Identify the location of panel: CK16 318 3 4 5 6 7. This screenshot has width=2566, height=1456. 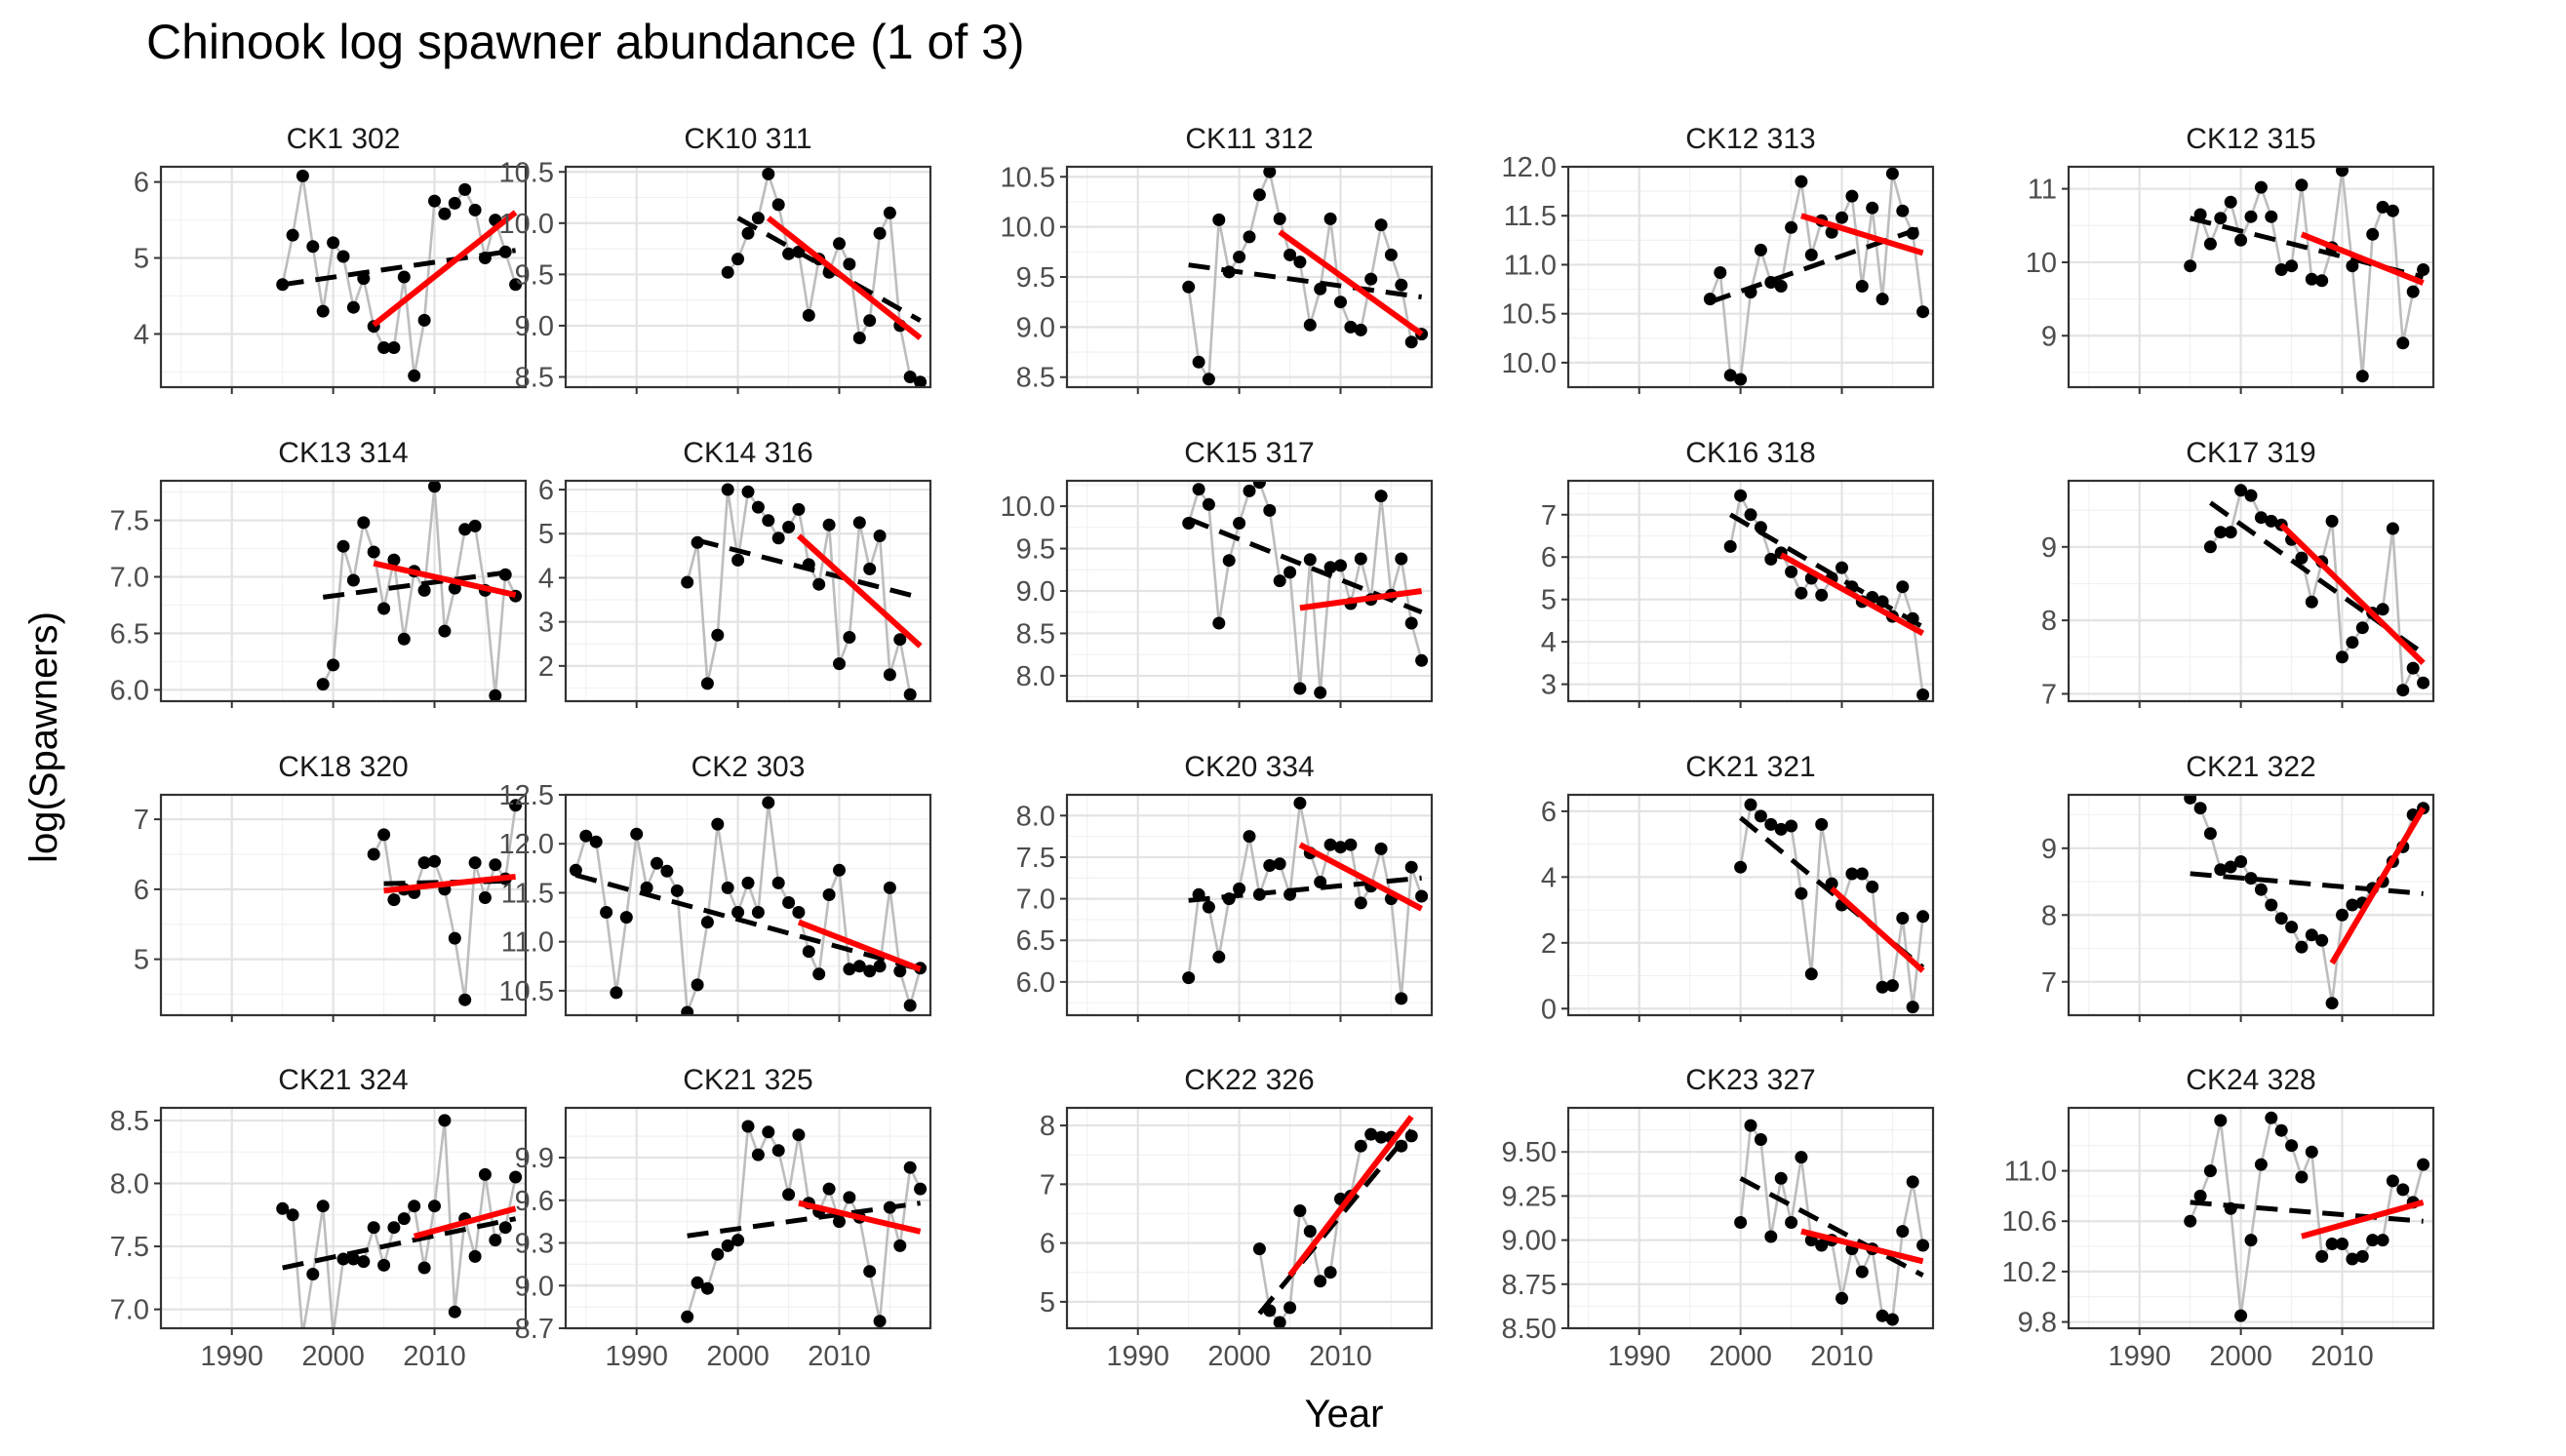
(1738, 572).